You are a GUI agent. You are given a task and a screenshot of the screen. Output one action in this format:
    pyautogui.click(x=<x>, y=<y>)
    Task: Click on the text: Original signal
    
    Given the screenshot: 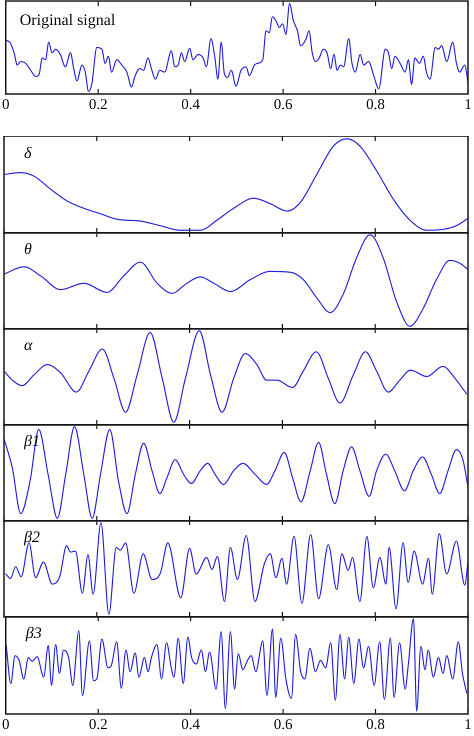 What is the action you would take?
    pyautogui.click(x=68, y=21)
    